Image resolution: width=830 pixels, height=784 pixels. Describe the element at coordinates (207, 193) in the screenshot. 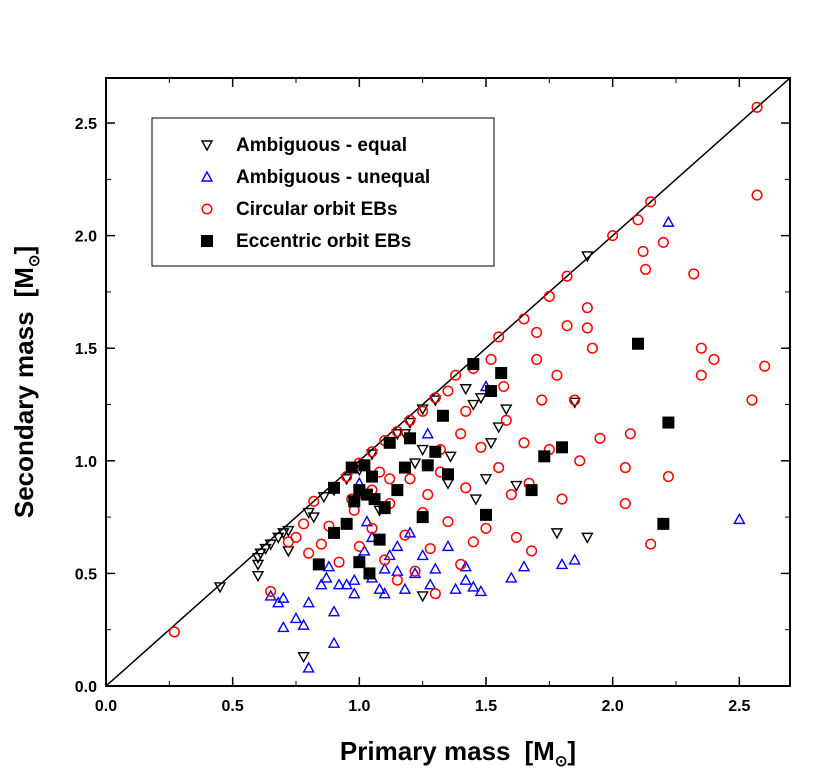

I see `legend-markers` at that location.